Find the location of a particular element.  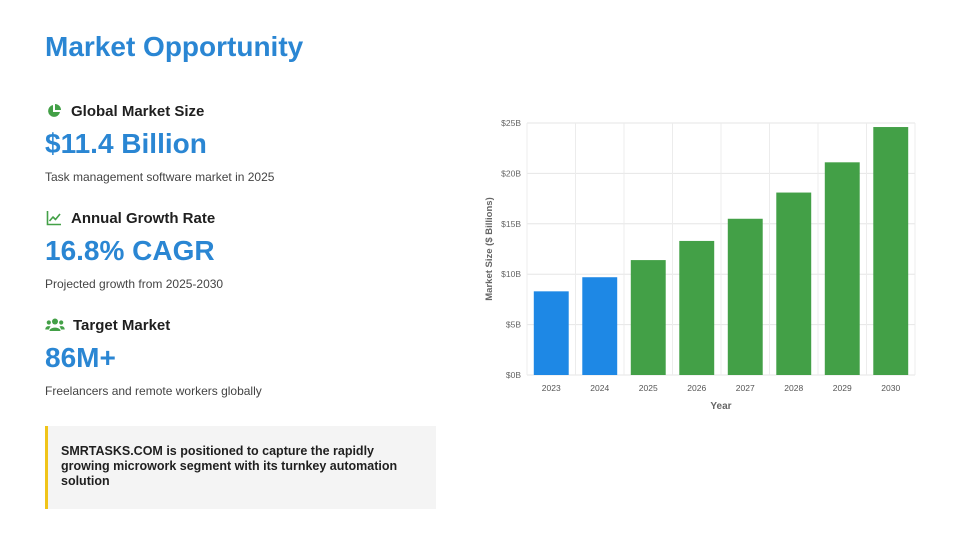

y-tick-label: $15B is located at coordinates (511, 224).